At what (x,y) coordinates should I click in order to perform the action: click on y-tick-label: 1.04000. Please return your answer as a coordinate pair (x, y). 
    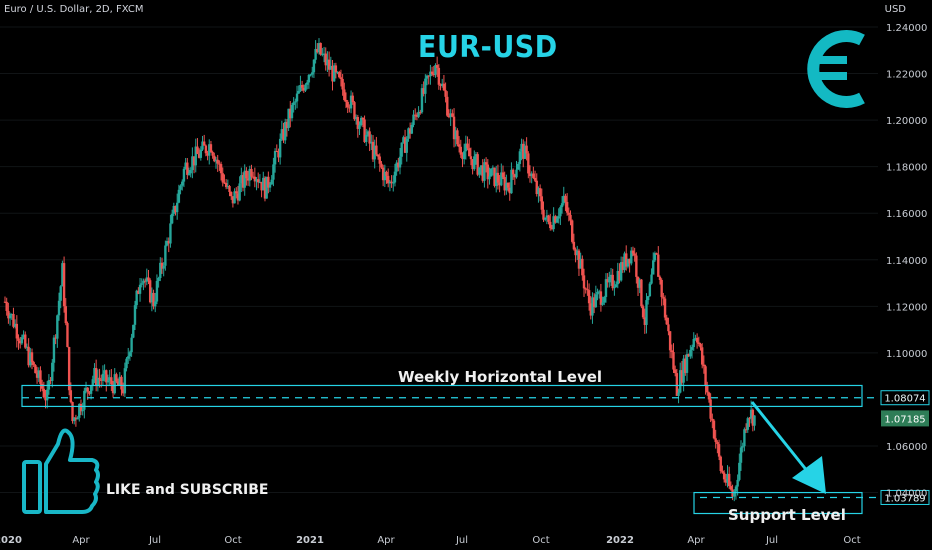
    Looking at the image, I should click on (906, 494).